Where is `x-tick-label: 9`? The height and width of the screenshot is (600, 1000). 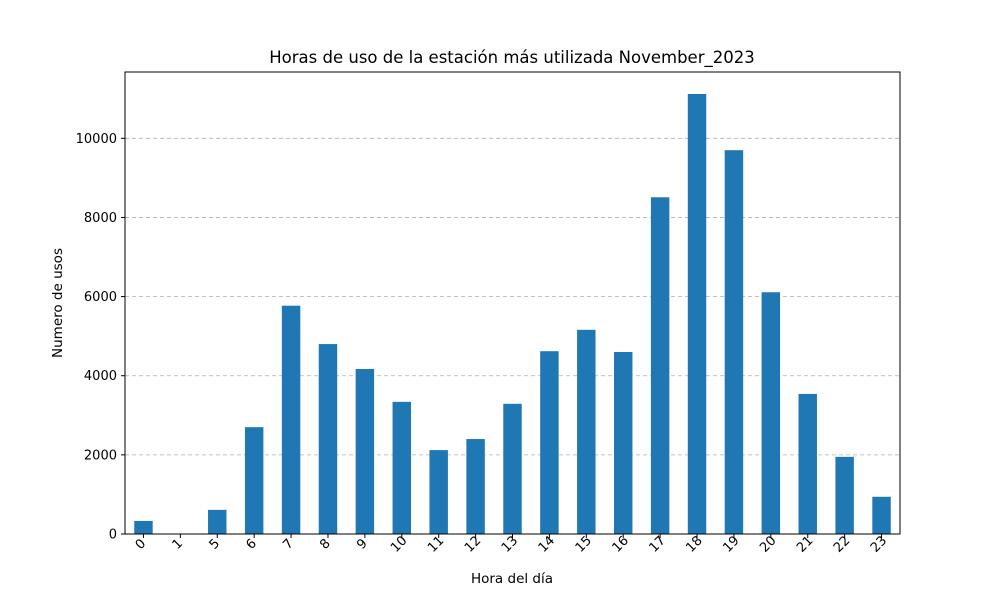
x-tick-label: 9 is located at coordinates (362, 544).